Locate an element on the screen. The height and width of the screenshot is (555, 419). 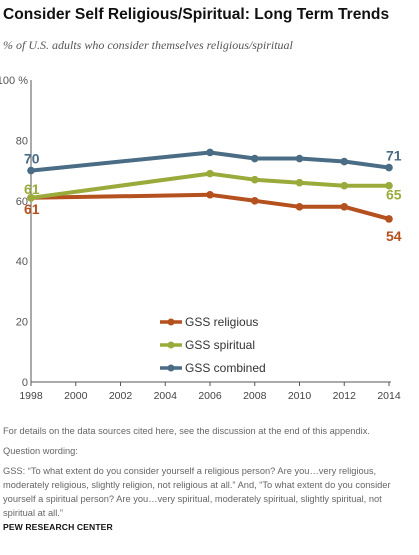
legend-label: GSS religious is located at coordinates (221, 322).